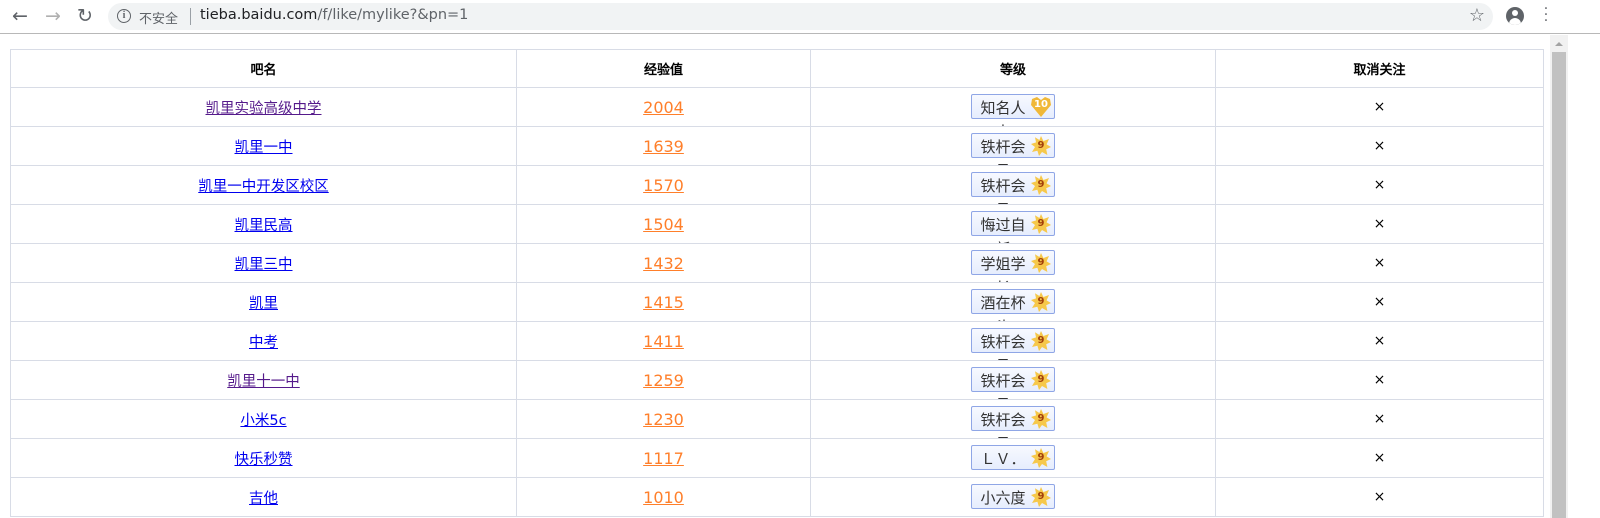 The image size is (1600, 518). What do you see at coordinates (263, 186) in the screenshot?
I see `forum-name-link: 凯里一中开发区校区` at bounding box center [263, 186].